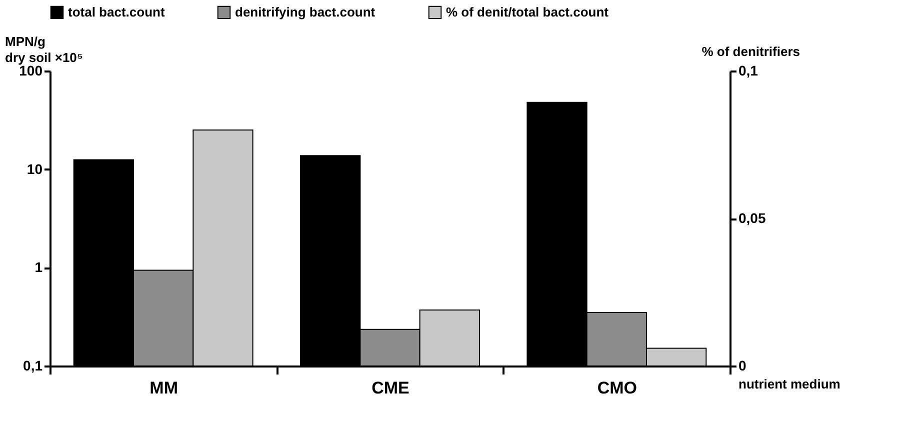  What do you see at coordinates (34, 168) in the screenshot?
I see `y-tick-label: 10` at bounding box center [34, 168].